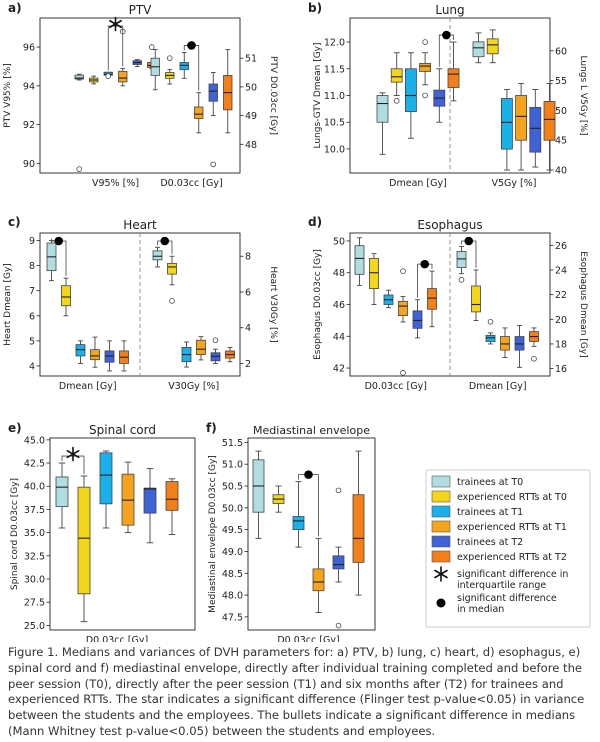 Image resolution: width=600 pixels, height=742 pixels. What do you see at coordinates (15, 428) in the screenshot?
I see `panel-label: e)` at bounding box center [15, 428].